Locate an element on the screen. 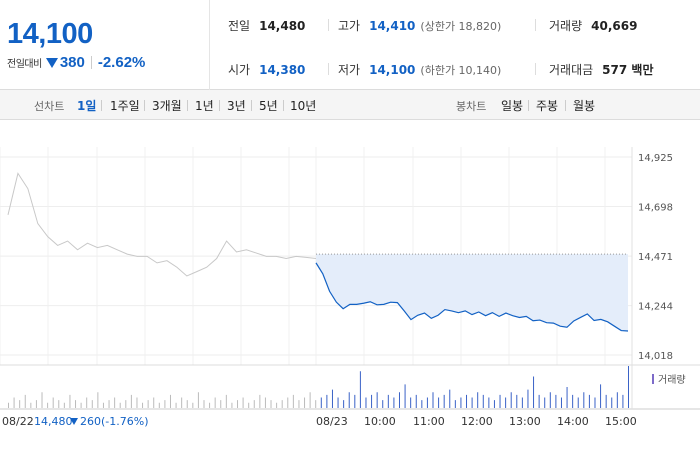 The image size is (700, 454). volume-legend-swatch is located at coordinates (653, 379).